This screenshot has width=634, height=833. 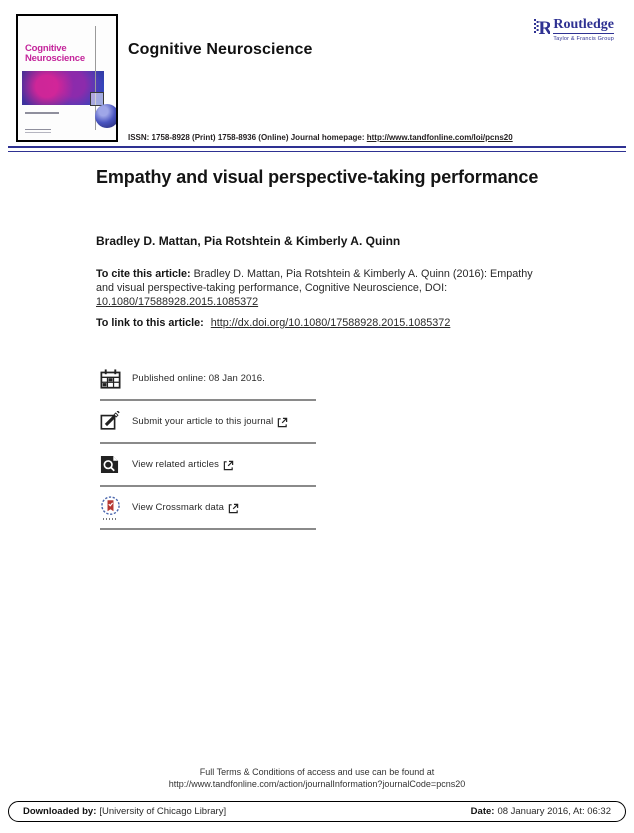 What do you see at coordinates (220, 49) in the screenshot?
I see `journal-title: Cognitive Neuroscience` at bounding box center [220, 49].